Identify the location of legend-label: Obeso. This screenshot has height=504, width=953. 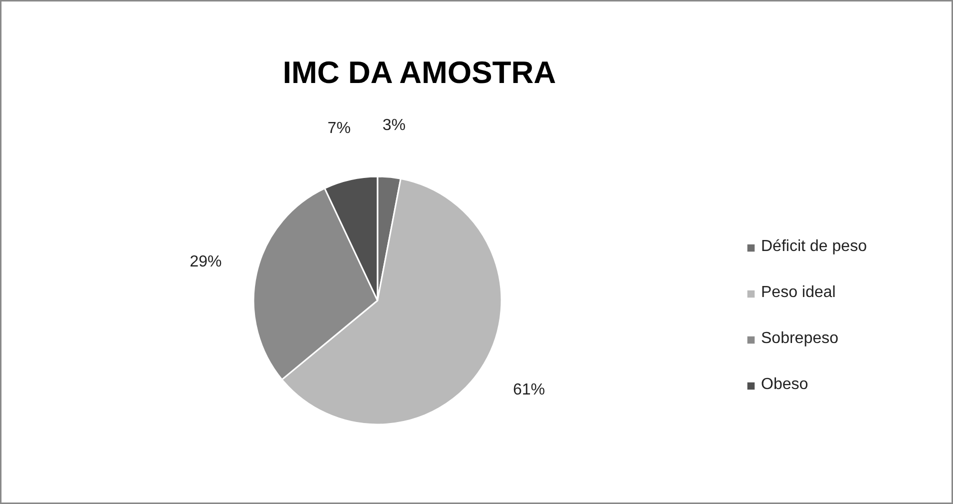
(784, 385).